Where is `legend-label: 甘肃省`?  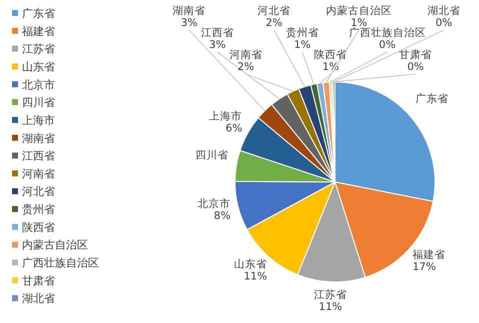 legend-label: 甘肃省 is located at coordinates (38, 281).